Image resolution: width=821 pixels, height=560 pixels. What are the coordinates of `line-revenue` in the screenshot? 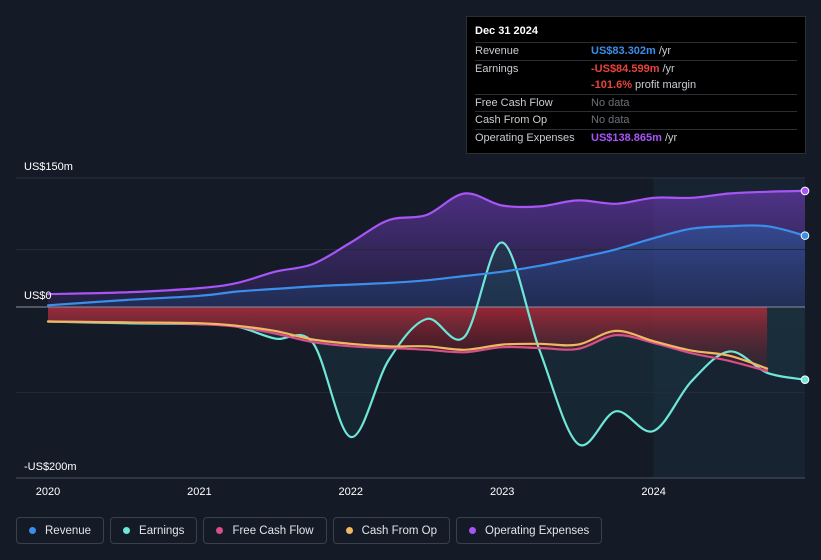 It's located at (426, 265).